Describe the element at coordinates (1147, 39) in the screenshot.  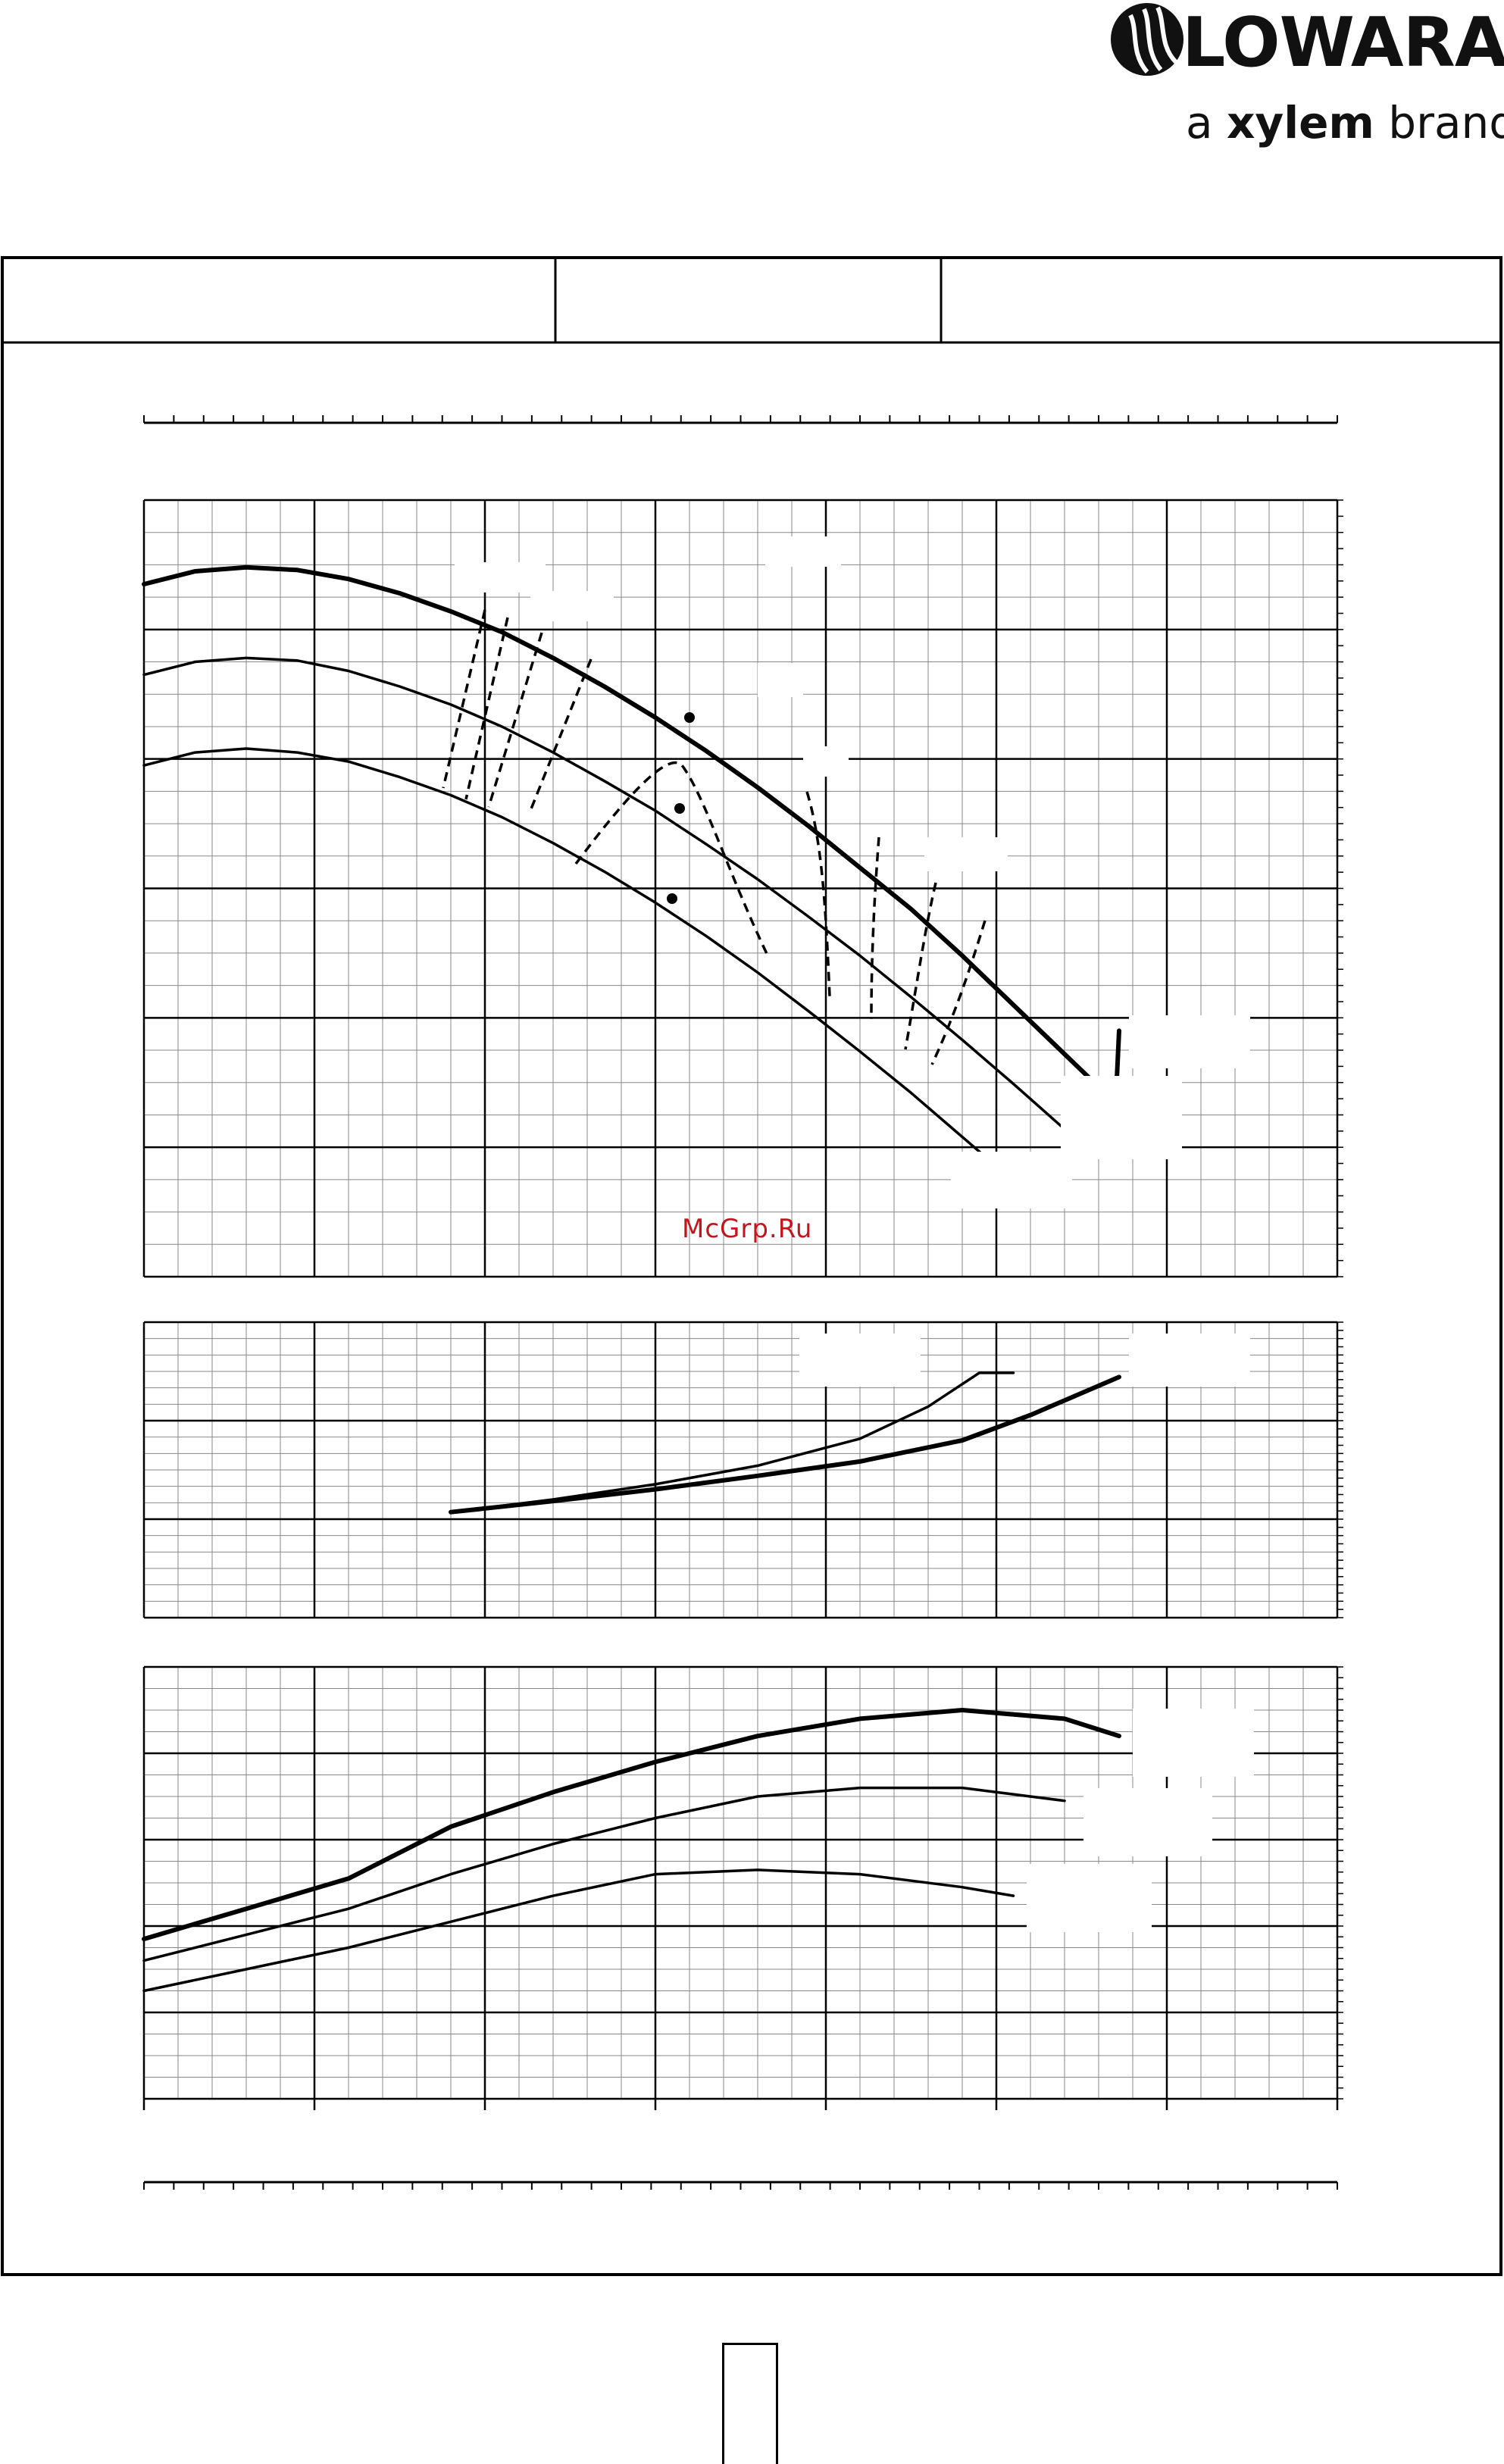
I see `lowara-drop-icon` at that location.